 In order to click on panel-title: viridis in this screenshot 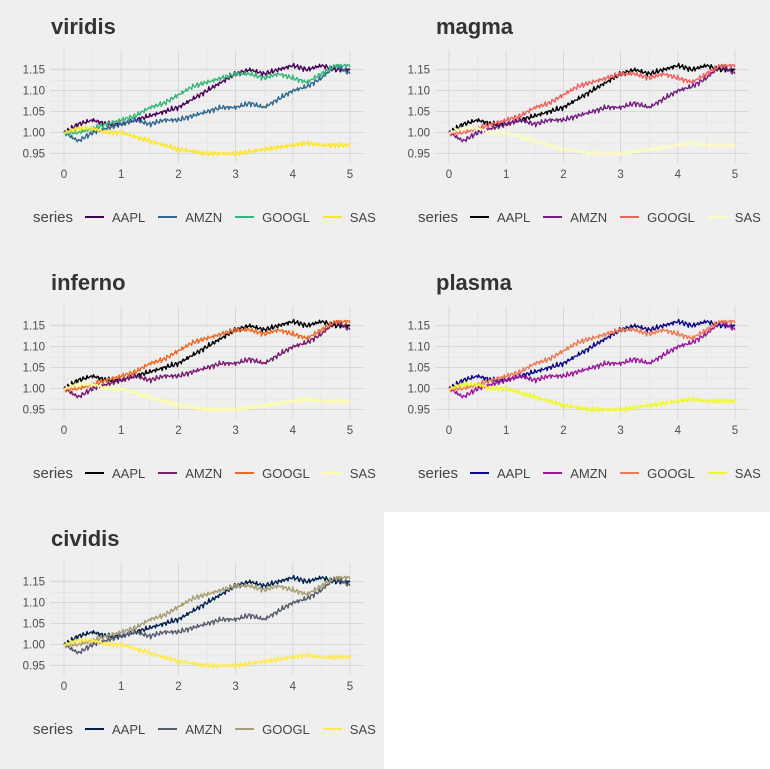, I will do `click(83, 26)`.